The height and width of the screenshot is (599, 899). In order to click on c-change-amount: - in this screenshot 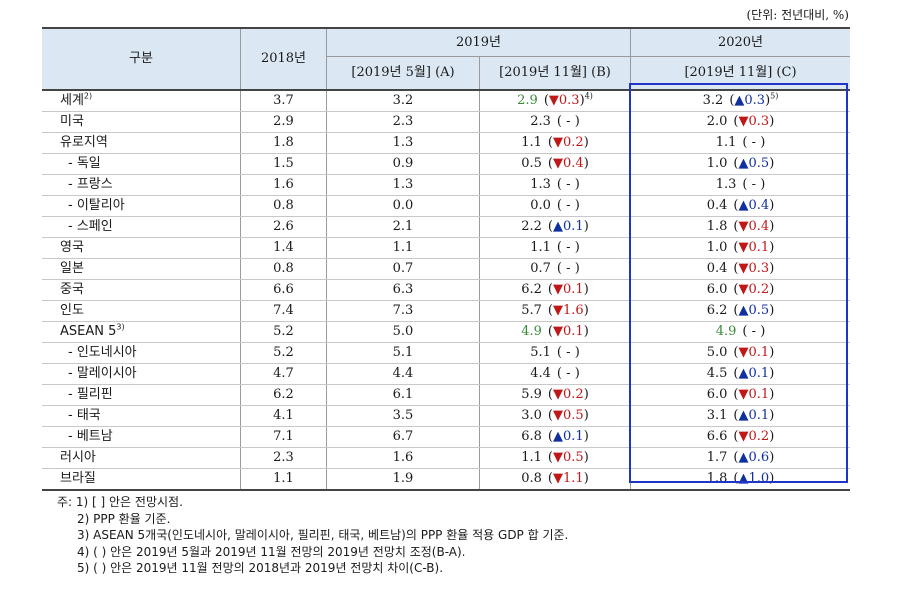, I will do `click(754, 142)`.